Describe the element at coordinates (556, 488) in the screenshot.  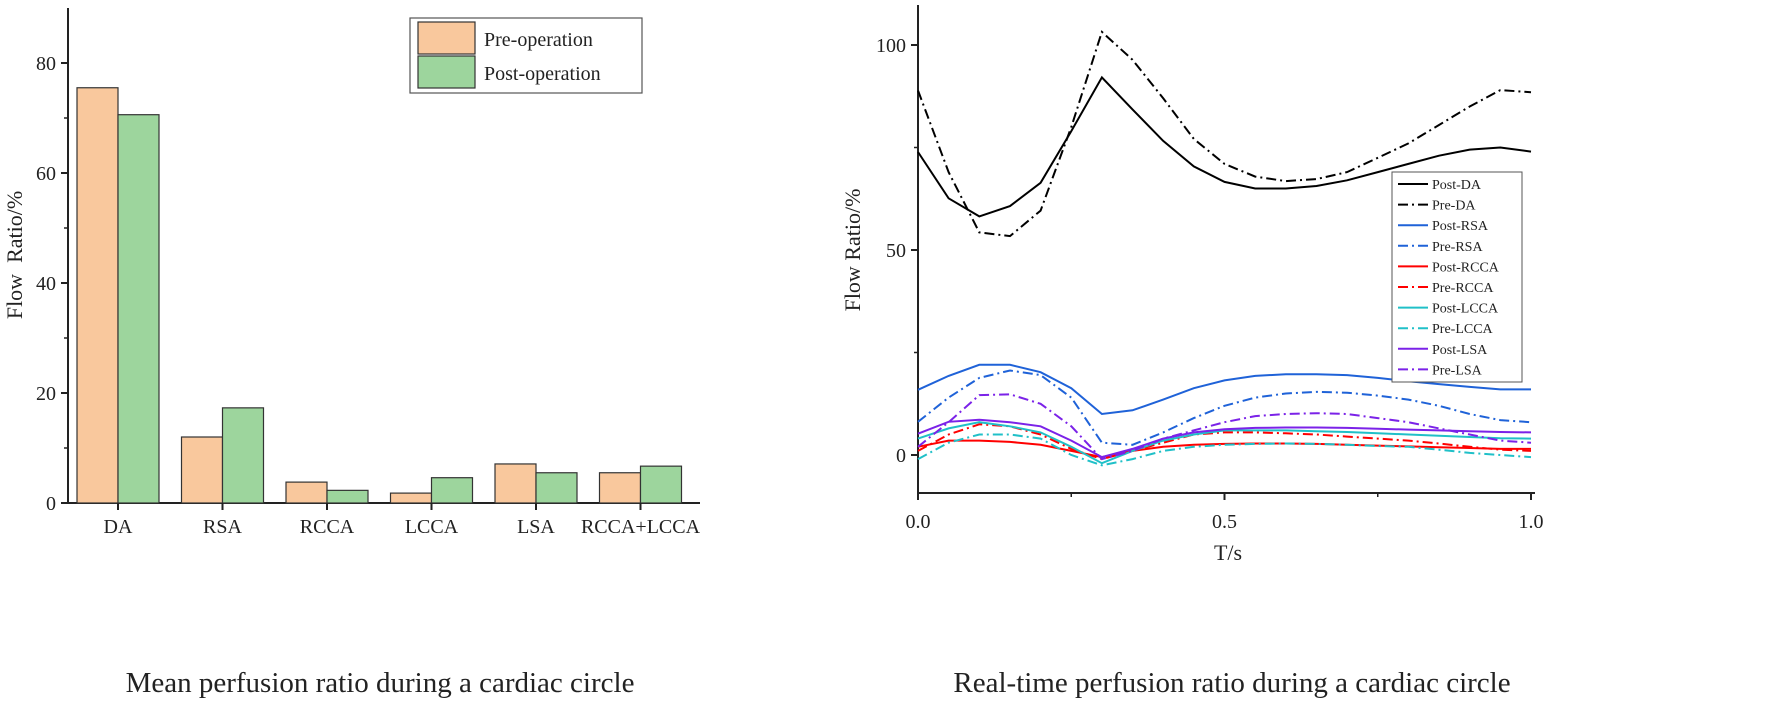
I see `bar-post-operation-lsa` at that location.